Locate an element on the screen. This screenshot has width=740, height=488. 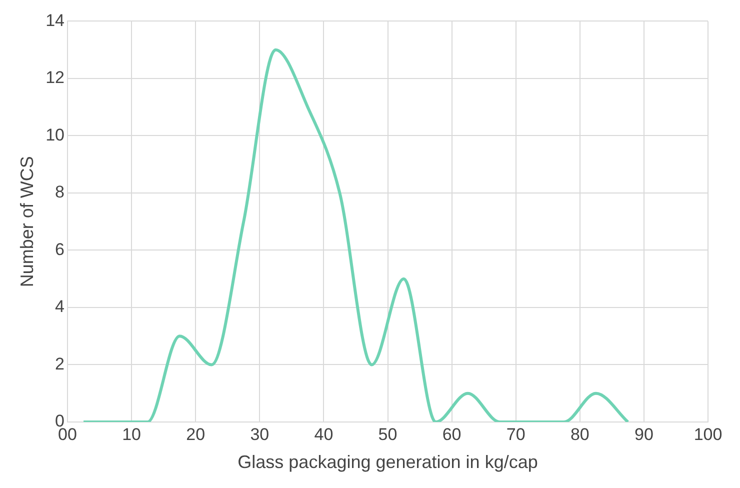
x-axis-title: Glass packaging generation in kg/cap is located at coordinates (388, 462).